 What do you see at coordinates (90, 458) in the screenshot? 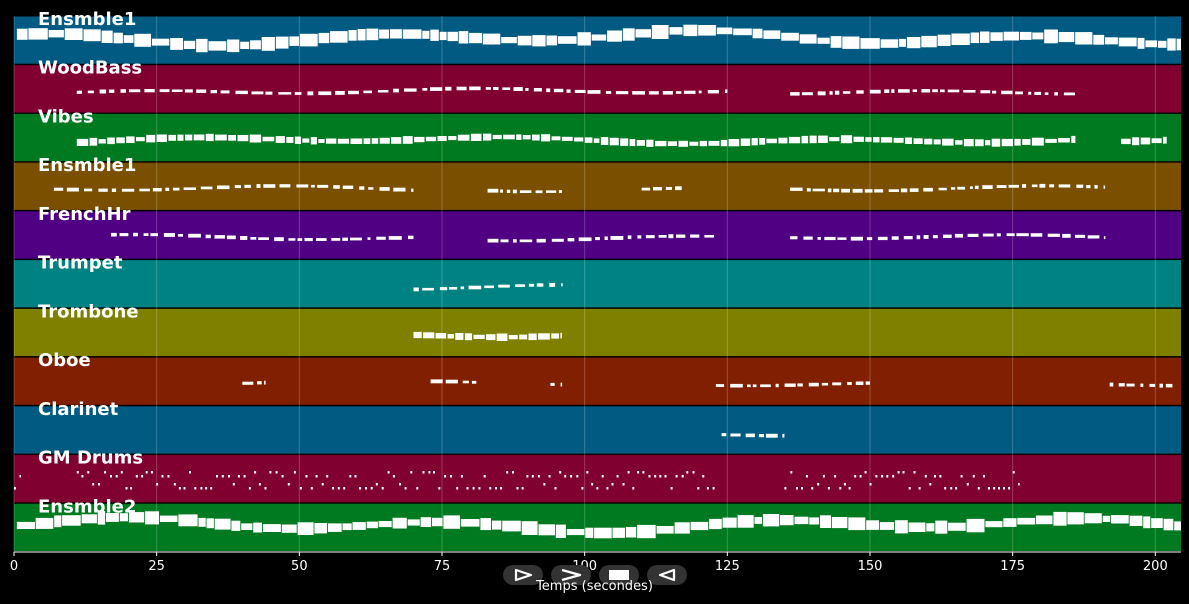
I see `track-label: GM Drums` at bounding box center [90, 458].